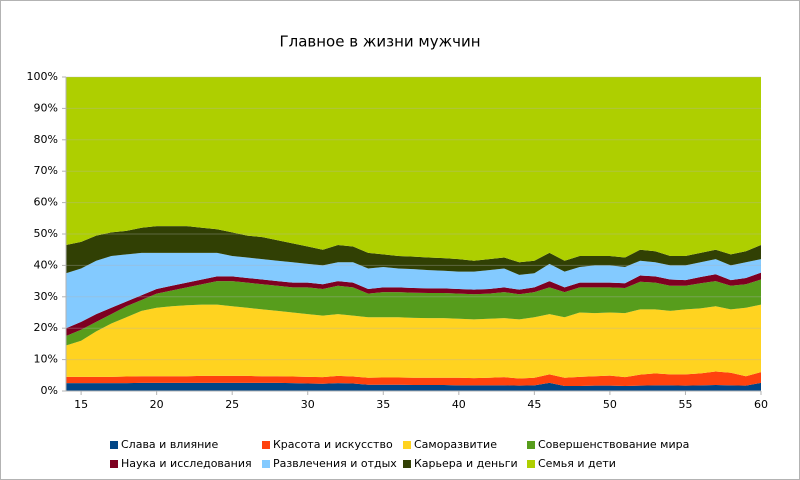 The width and height of the screenshot is (800, 480). I want to click on x-tick-label: 50, so click(610, 404).